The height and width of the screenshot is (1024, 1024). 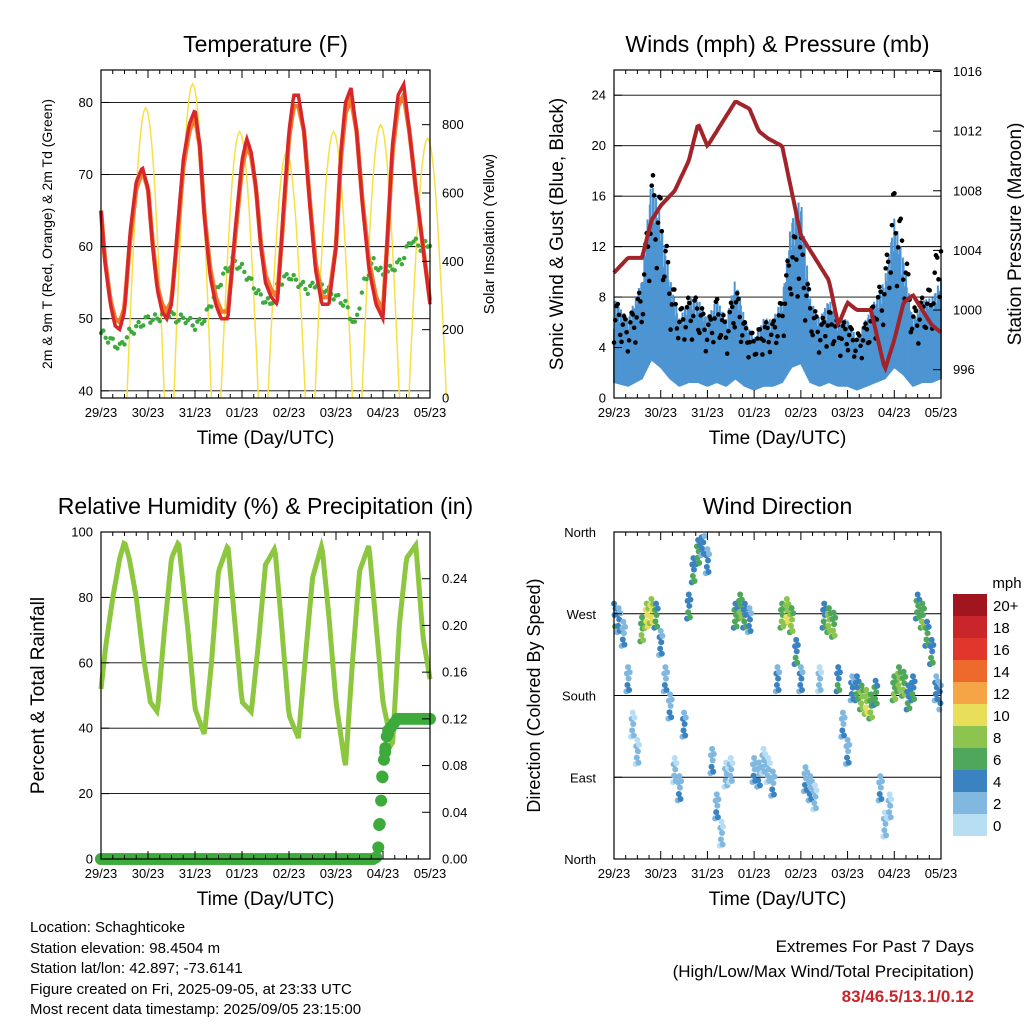 I want to click on chart-title: Wind Direction, so click(x=778, y=506).